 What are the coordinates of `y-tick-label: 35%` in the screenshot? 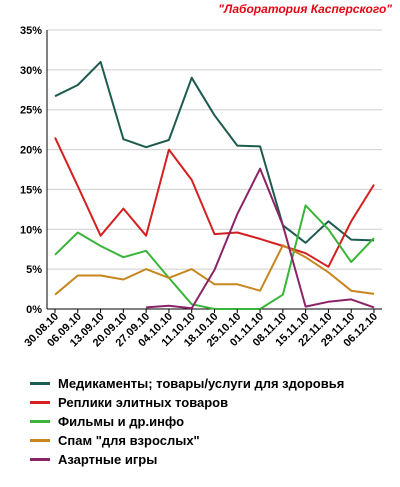 It's located at (31, 31).